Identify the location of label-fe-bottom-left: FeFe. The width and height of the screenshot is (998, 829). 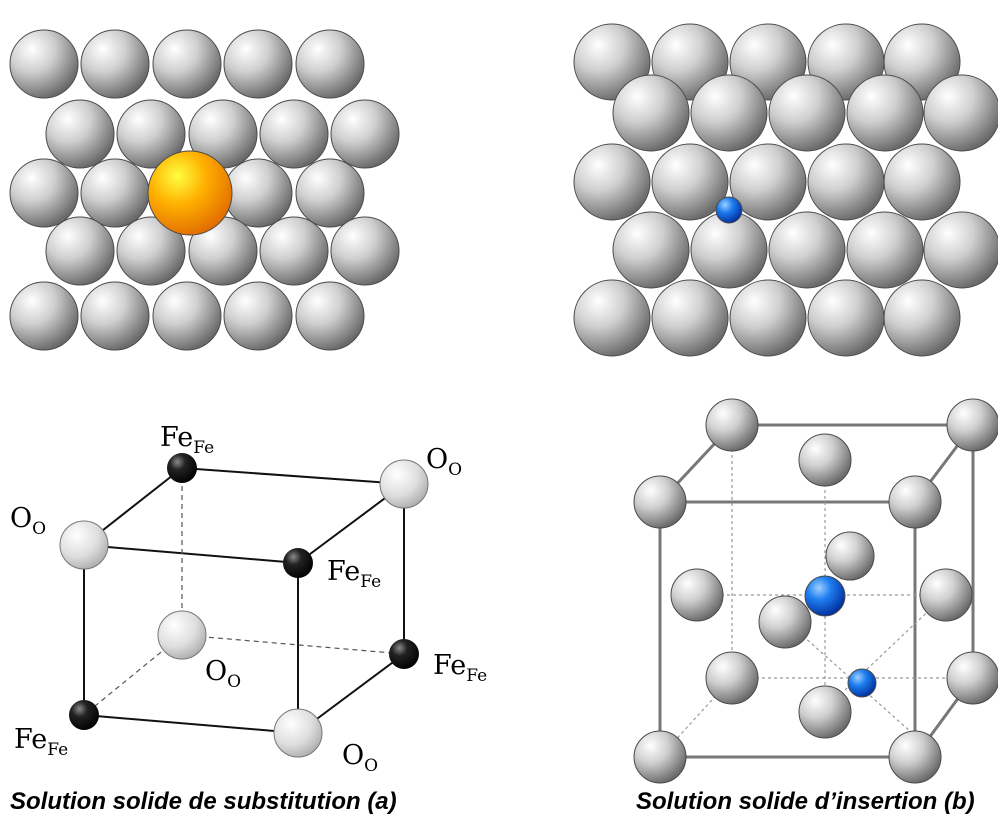
(41, 742).